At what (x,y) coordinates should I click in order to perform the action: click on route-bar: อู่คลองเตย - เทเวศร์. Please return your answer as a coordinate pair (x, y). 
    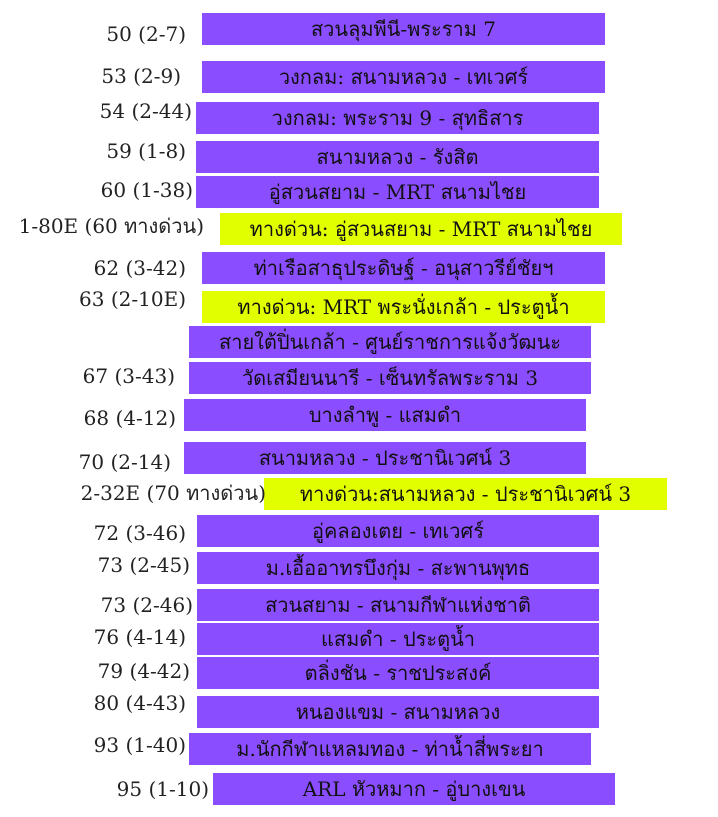
    Looking at the image, I should click on (398, 531).